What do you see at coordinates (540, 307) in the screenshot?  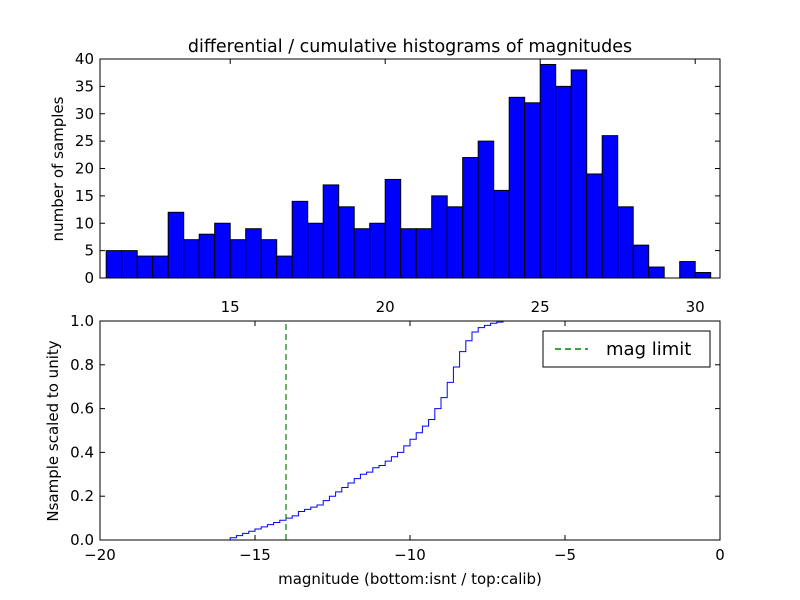 I see `x-tick-label: 25` at bounding box center [540, 307].